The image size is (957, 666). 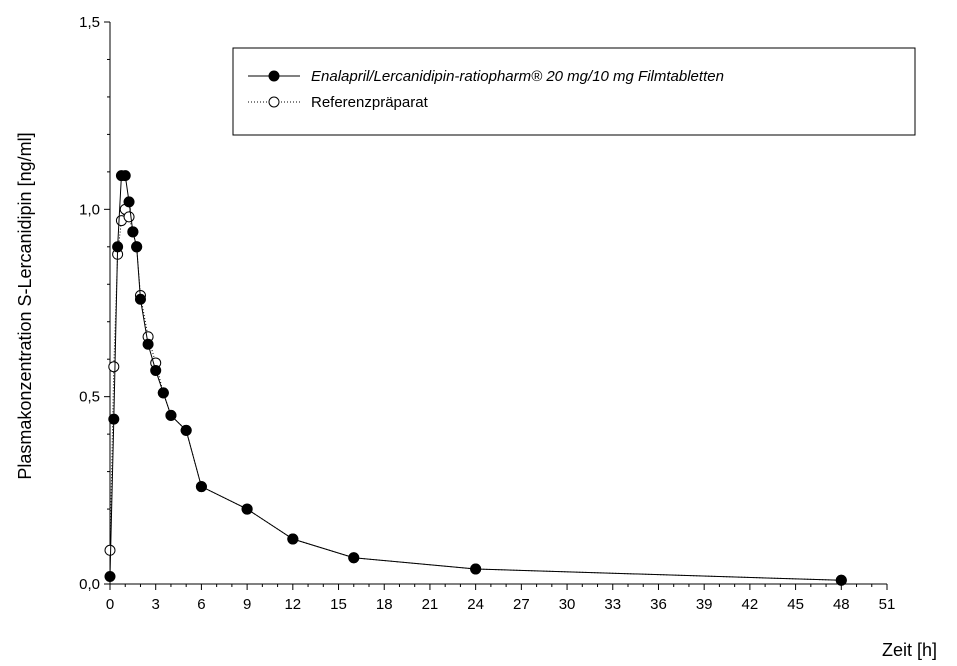 What do you see at coordinates (292, 604) in the screenshot?
I see `x-tick-label: 12` at bounding box center [292, 604].